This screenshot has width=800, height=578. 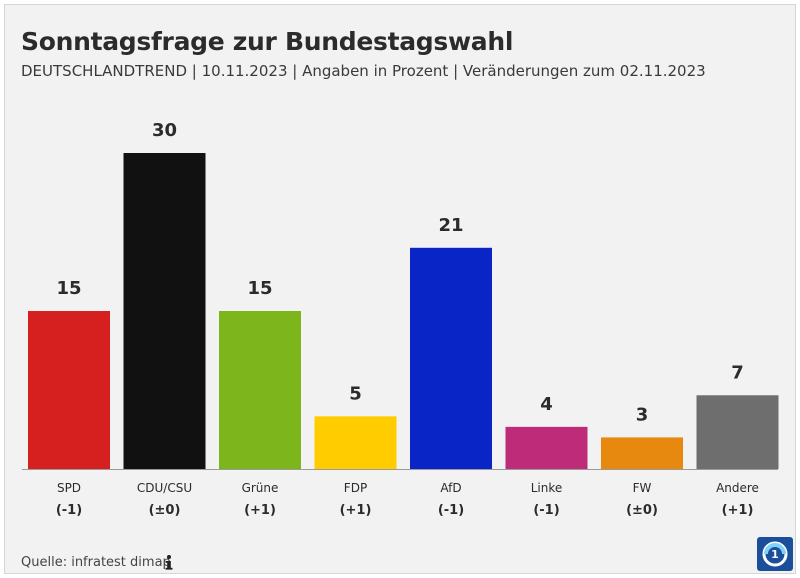 I want to click on value-label-fw: 3, so click(x=642, y=414).